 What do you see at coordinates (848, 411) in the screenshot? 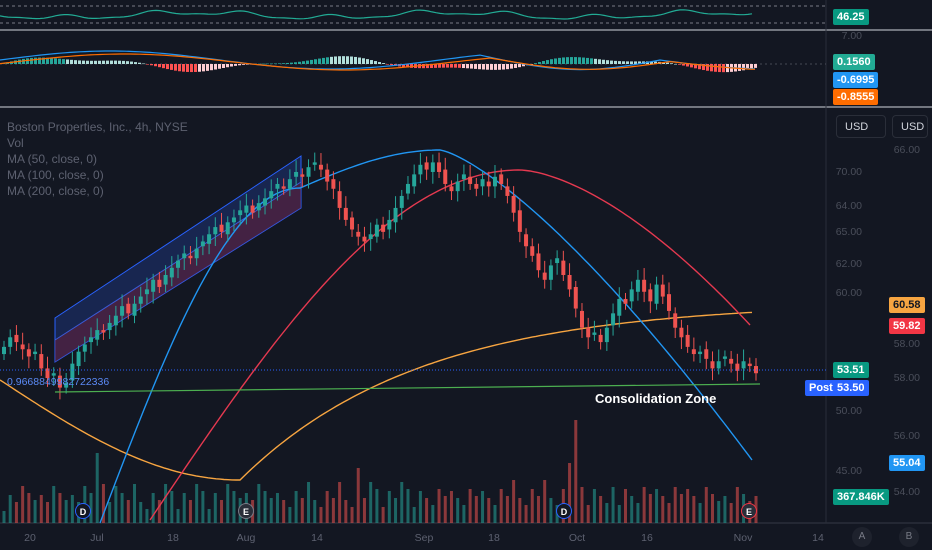
I see `price-tick: 50.00` at bounding box center [848, 411].